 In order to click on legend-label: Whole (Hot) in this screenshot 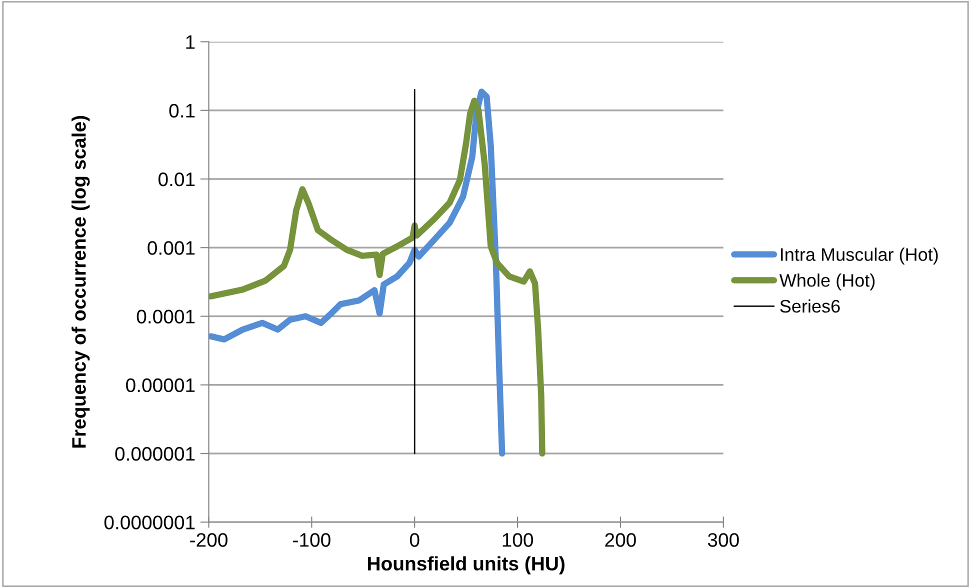, I will do `click(827, 282)`.